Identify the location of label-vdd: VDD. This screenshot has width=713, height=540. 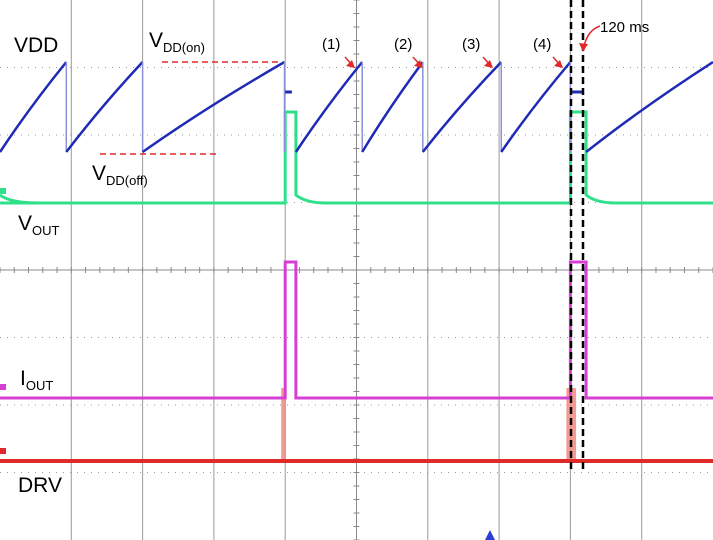
(36, 45).